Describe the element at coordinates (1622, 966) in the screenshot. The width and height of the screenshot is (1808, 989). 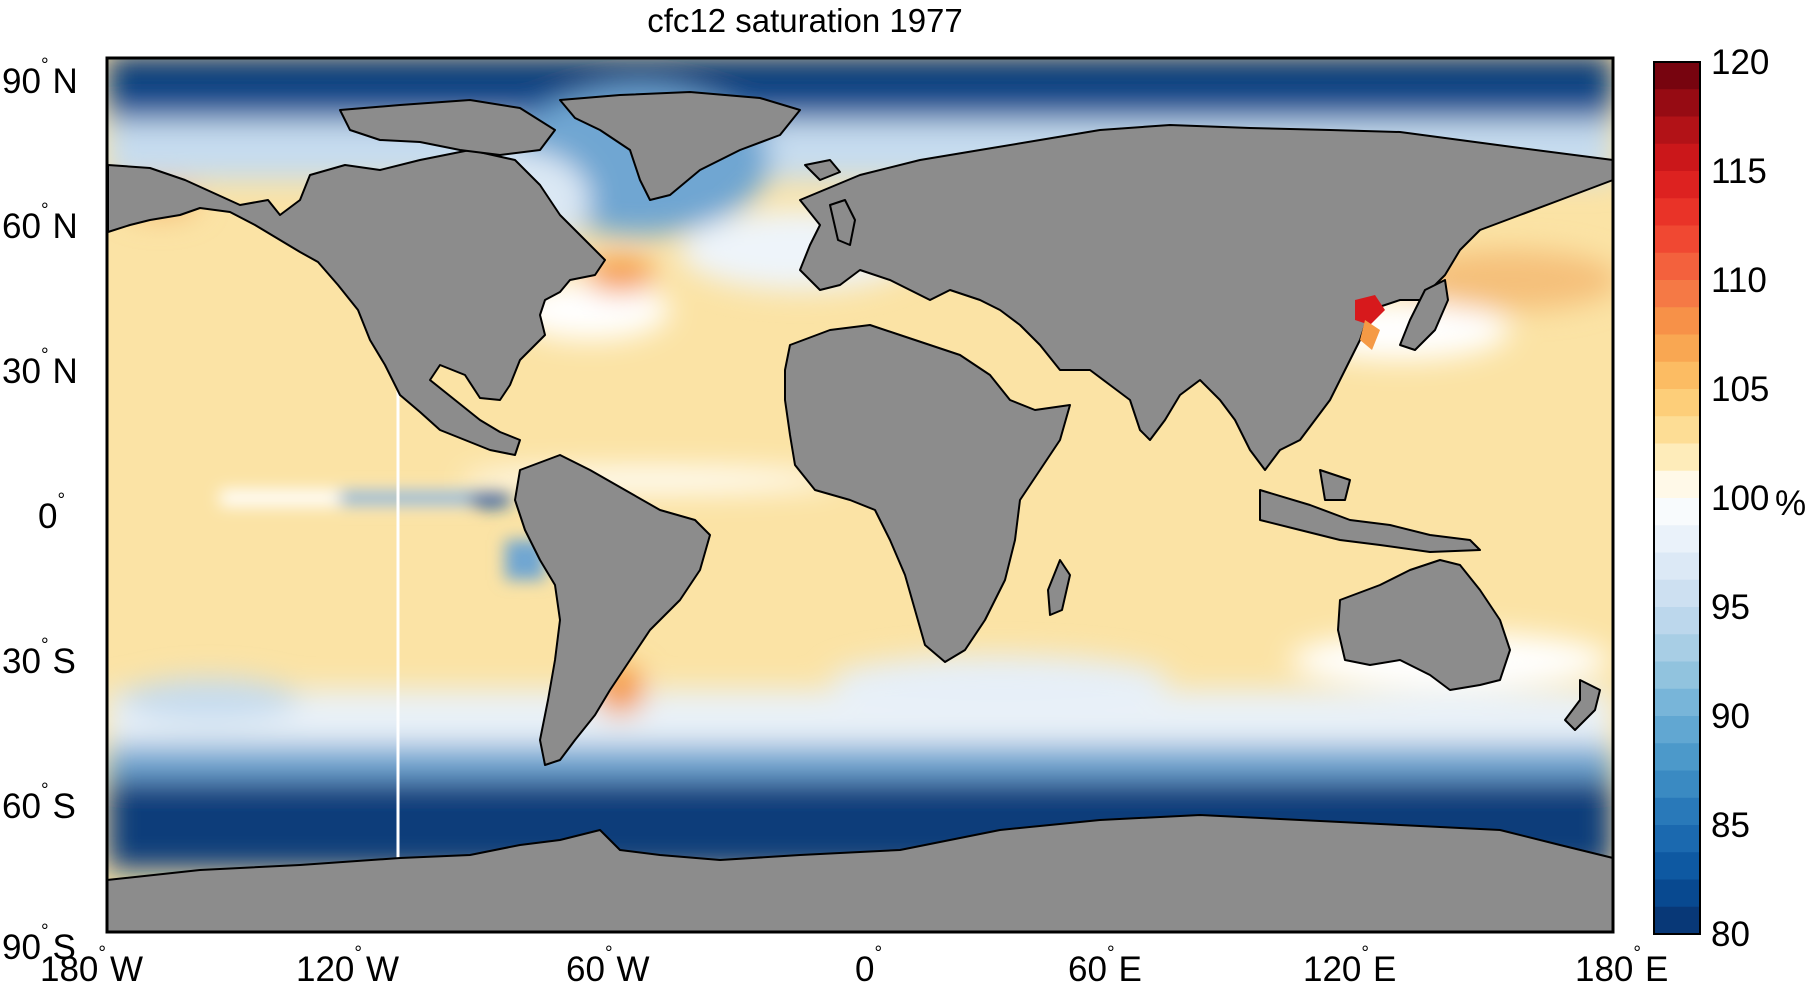
I see `lon-label-6: 180° E` at that location.